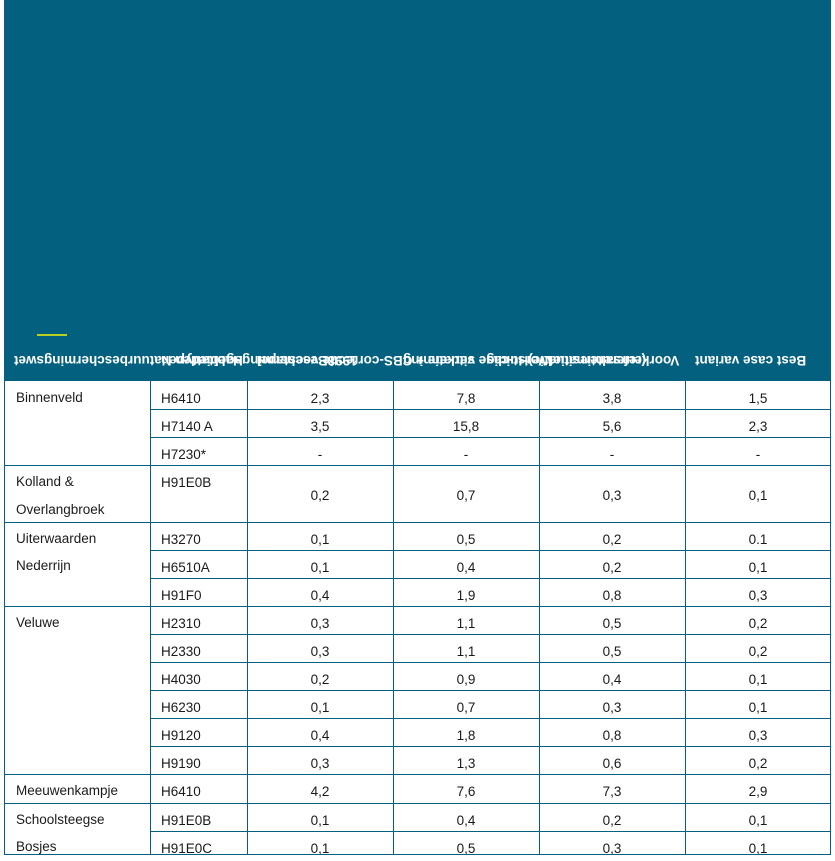  I want to click on area-name: Binnenveld, so click(49, 398).